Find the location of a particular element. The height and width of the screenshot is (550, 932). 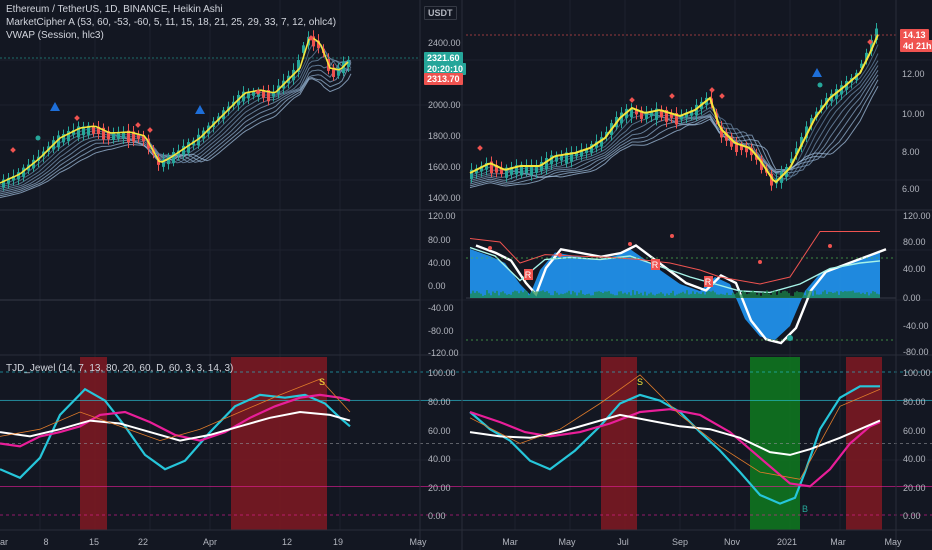

right-countdown-tag: 4d 21h is located at coordinates (916, 46).